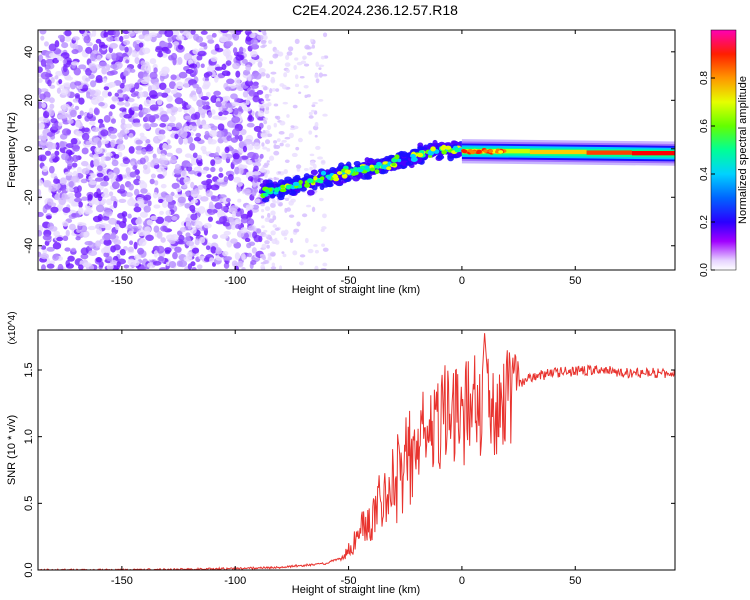 The height and width of the screenshot is (600, 750). What do you see at coordinates (29, 149) in the screenshot?
I see `y-tick-label: 0` at bounding box center [29, 149].